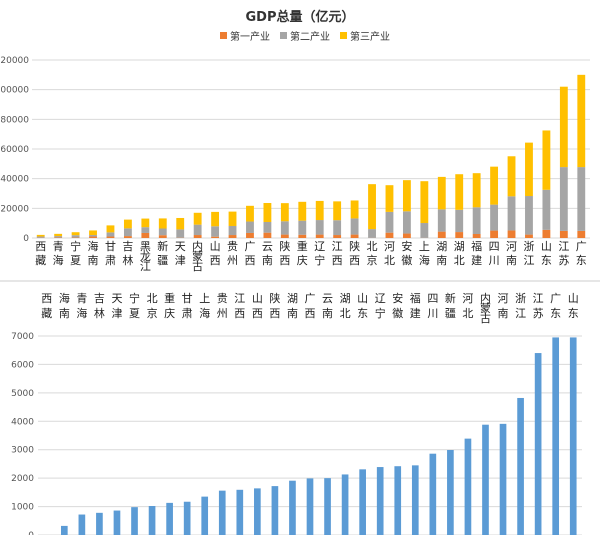 The image size is (600, 535). I want to click on y-tick-label: 60000, so click(14, 150).